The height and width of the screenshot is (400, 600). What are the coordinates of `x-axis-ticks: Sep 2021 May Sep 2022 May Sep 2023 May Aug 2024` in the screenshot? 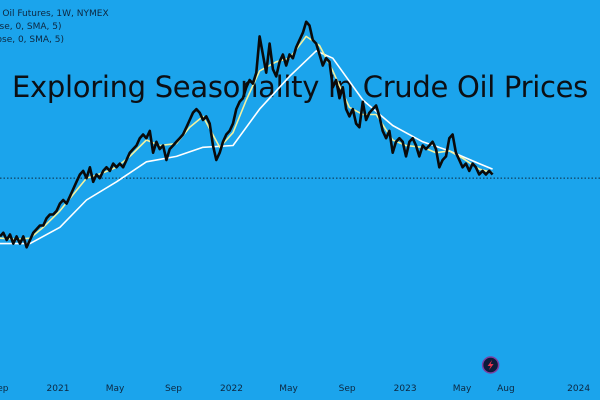 It's located at (295, 389).